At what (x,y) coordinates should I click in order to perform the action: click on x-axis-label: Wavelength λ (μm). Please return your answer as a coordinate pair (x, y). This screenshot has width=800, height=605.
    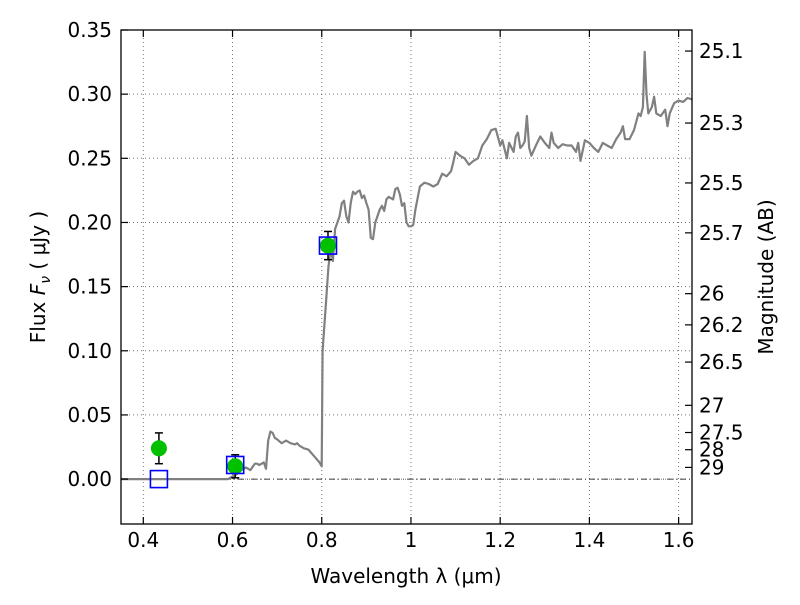
    Looking at the image, I should click on (405, 576).